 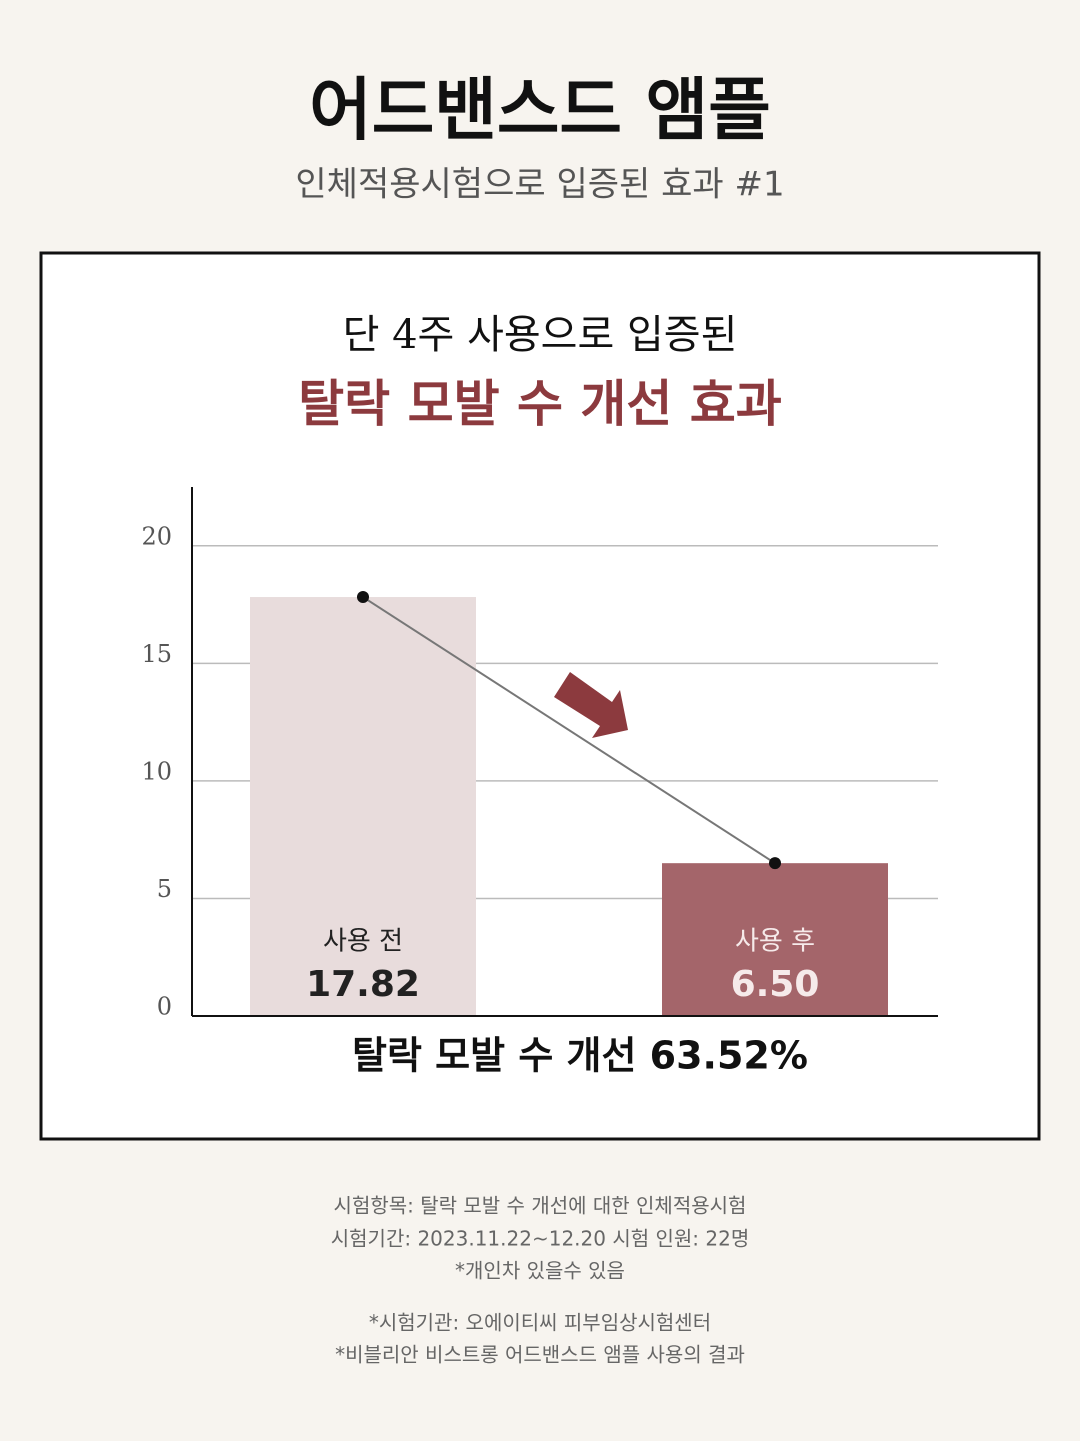 I want to click on page-title: 어드밴스드 앰플, so click(x=540, y=111).